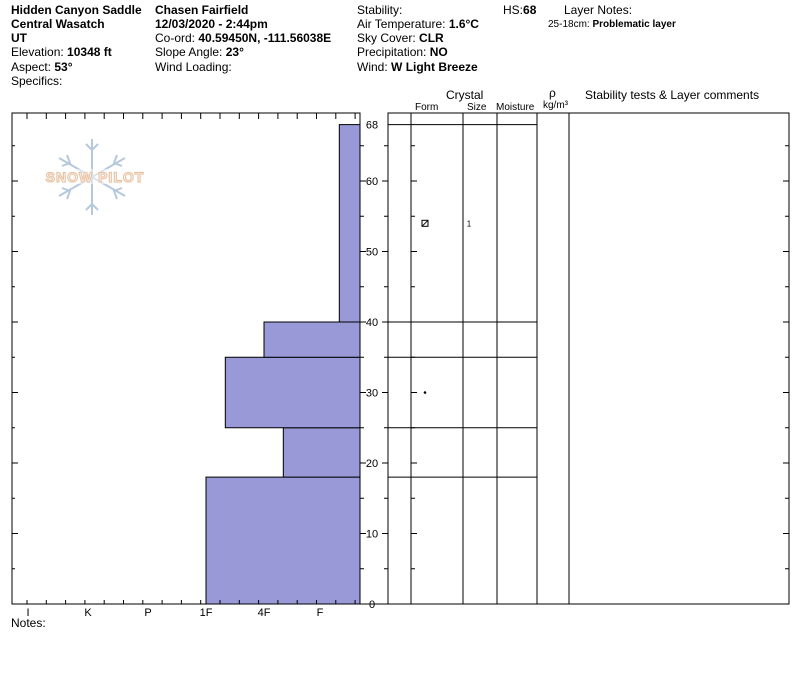 The height and width of the screenshot is (676, 800). I want to click on wind-label: Wind:, so click(372, 67).